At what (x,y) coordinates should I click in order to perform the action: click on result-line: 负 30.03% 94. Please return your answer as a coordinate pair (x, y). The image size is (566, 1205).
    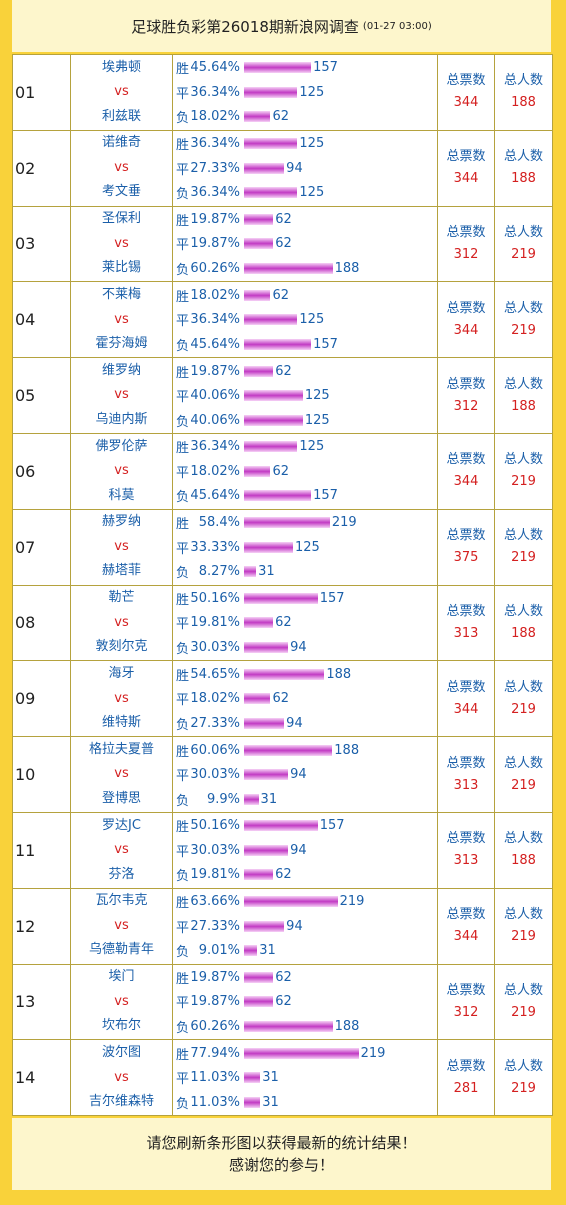
    Looking at the image, I should click on (305, 647).